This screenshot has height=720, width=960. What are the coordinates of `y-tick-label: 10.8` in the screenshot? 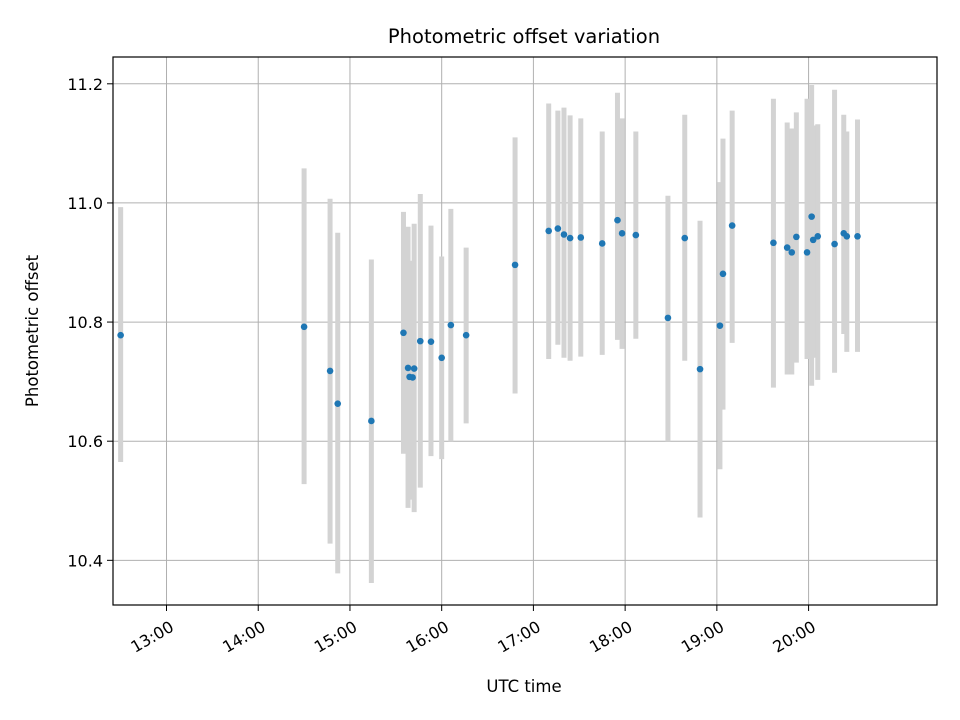 It's located at (85, 322).